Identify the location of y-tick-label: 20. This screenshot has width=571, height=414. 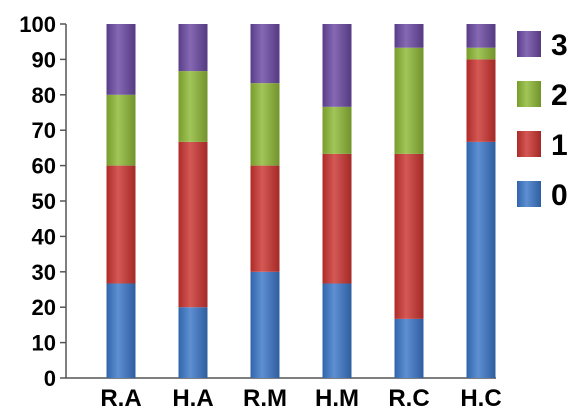
(44, 307).